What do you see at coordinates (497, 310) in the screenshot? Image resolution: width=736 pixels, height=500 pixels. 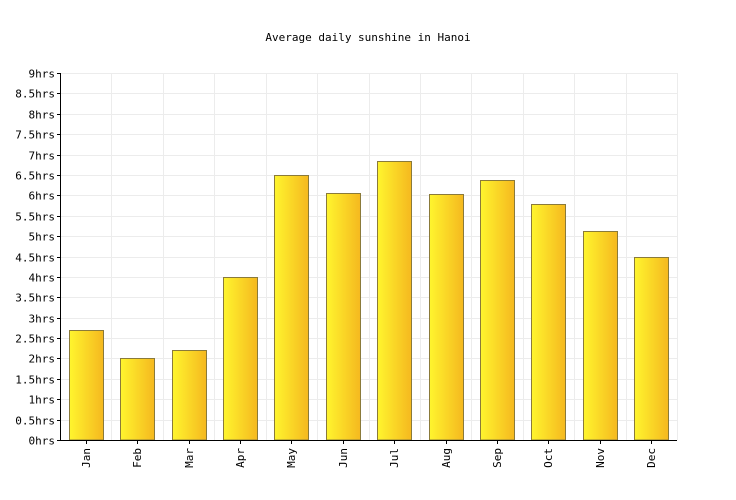 I see `bar-sep` at bounding box center [497, 310].